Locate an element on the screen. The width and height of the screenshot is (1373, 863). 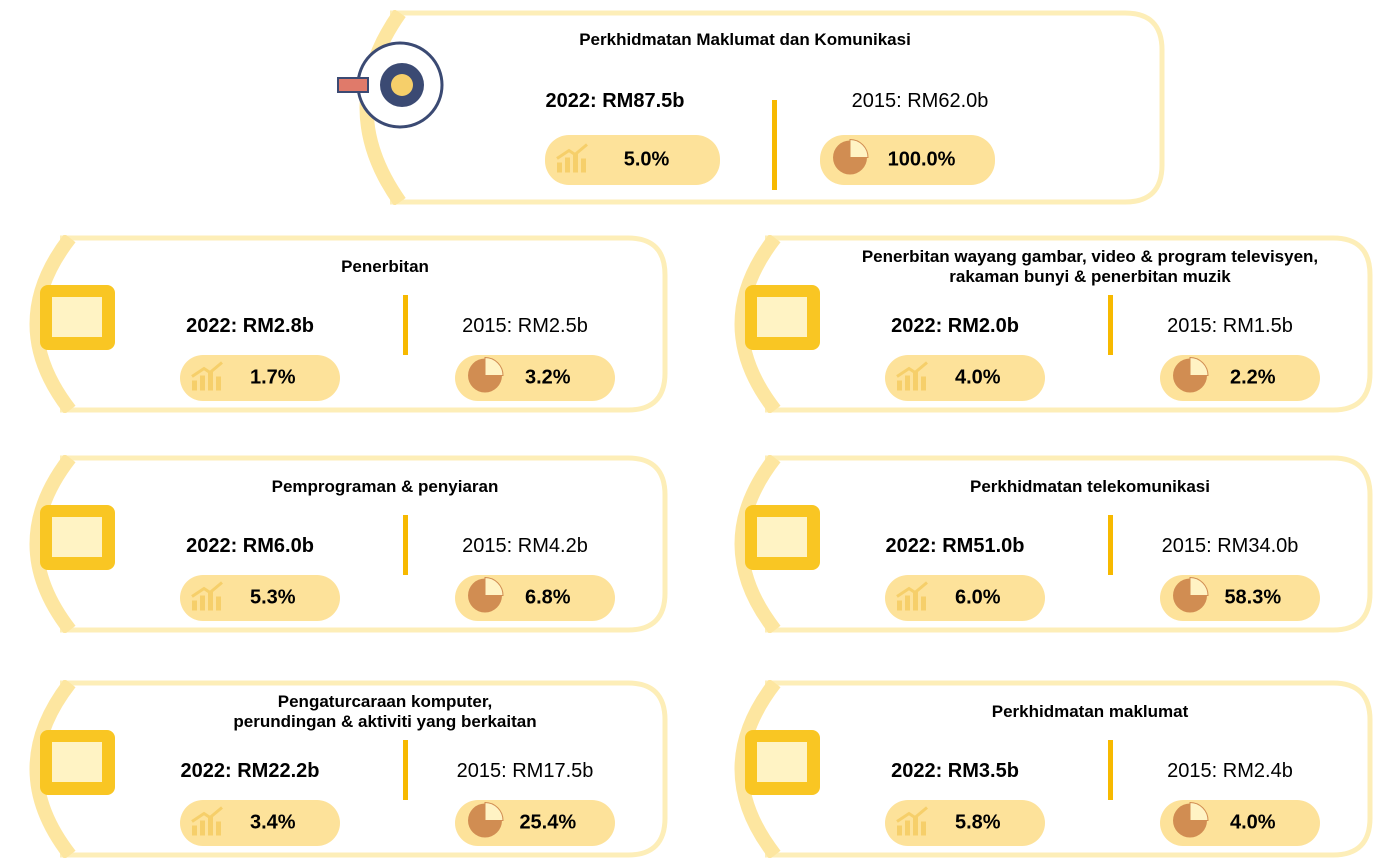
growth-value: 6.0% is located at coordinates (978, 597).